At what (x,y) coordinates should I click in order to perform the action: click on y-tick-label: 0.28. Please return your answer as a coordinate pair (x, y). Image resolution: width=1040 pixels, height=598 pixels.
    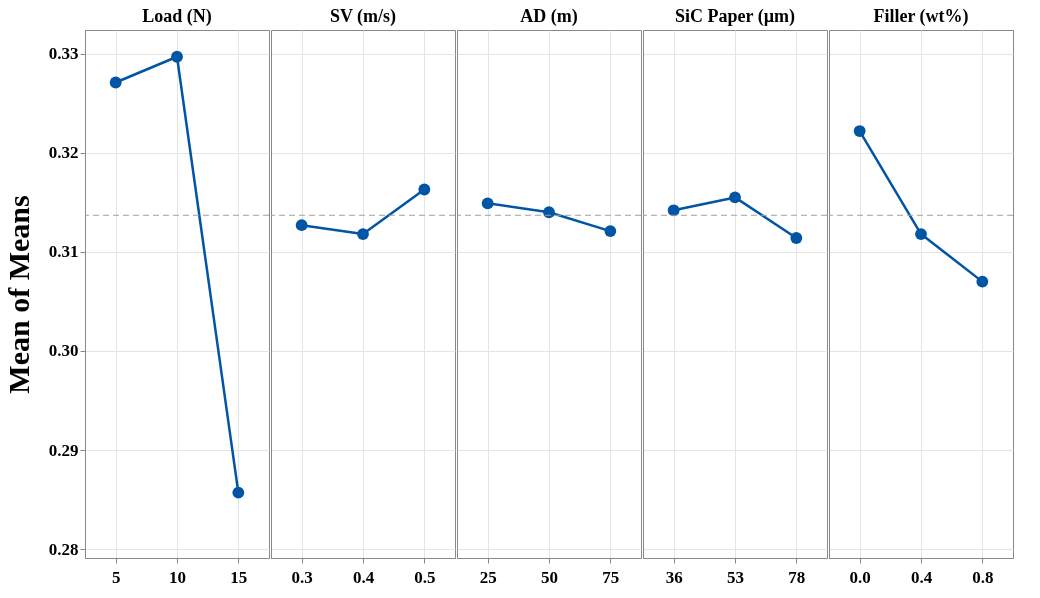
    Looking at the image, I should click on (63, 549).